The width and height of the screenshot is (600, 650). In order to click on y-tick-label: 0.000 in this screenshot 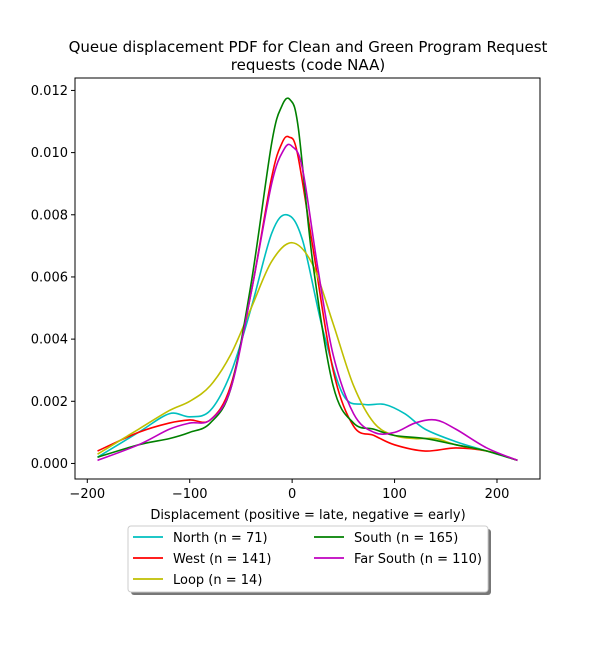, I will do `click(49, 464)`.